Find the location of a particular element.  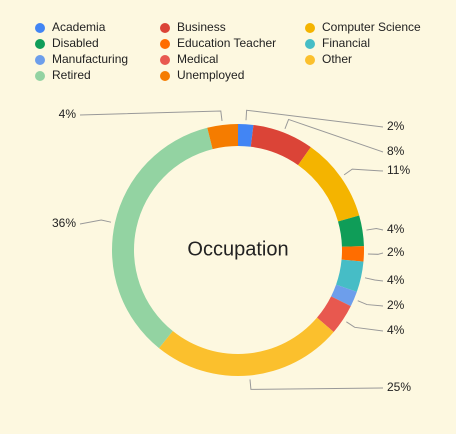

legend-label: Other is located at coordinates (337, 59).